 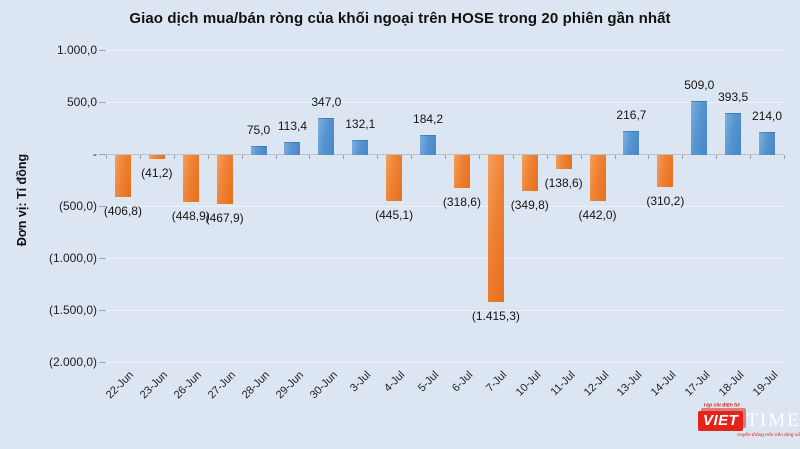 I want to click on value-label-17-Jul: 509,0, so click(x=699, y=85).